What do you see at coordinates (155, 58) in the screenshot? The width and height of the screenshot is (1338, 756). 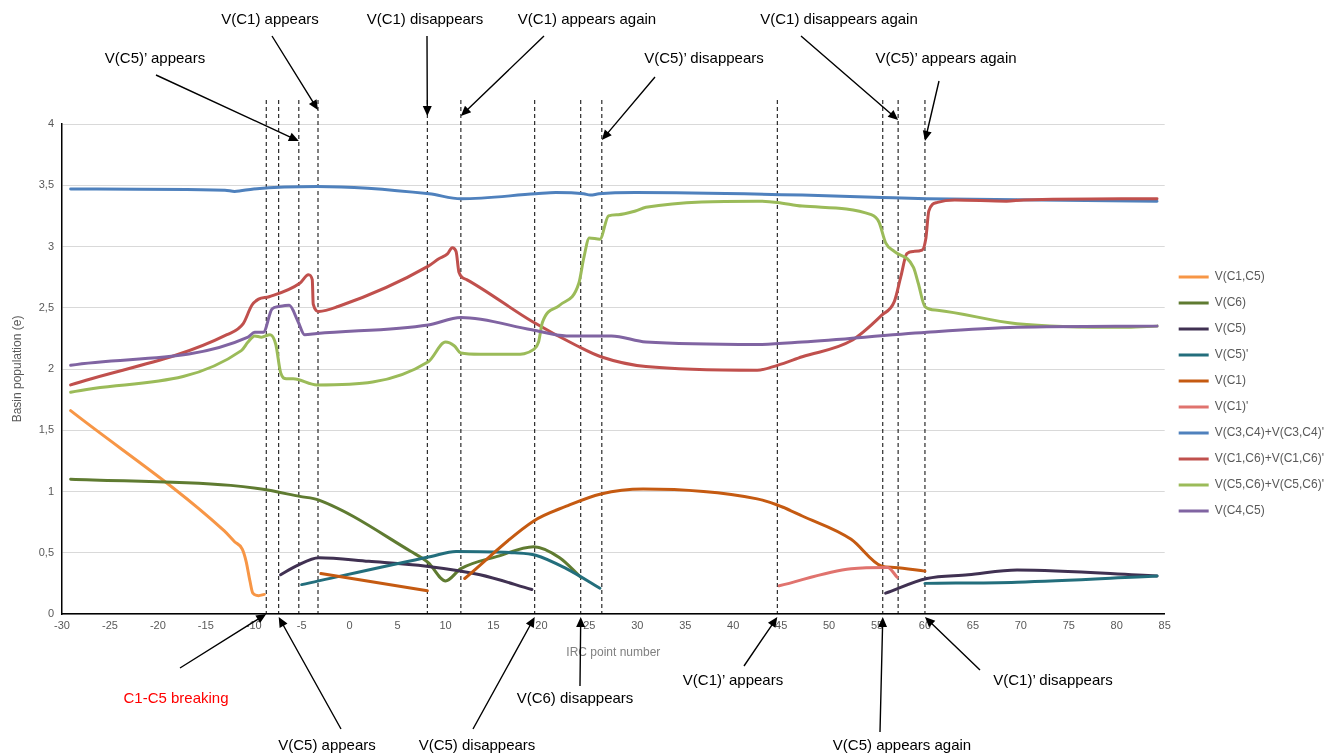 I see `text: V(C5)’ appears` at bounding box center [155, 58].